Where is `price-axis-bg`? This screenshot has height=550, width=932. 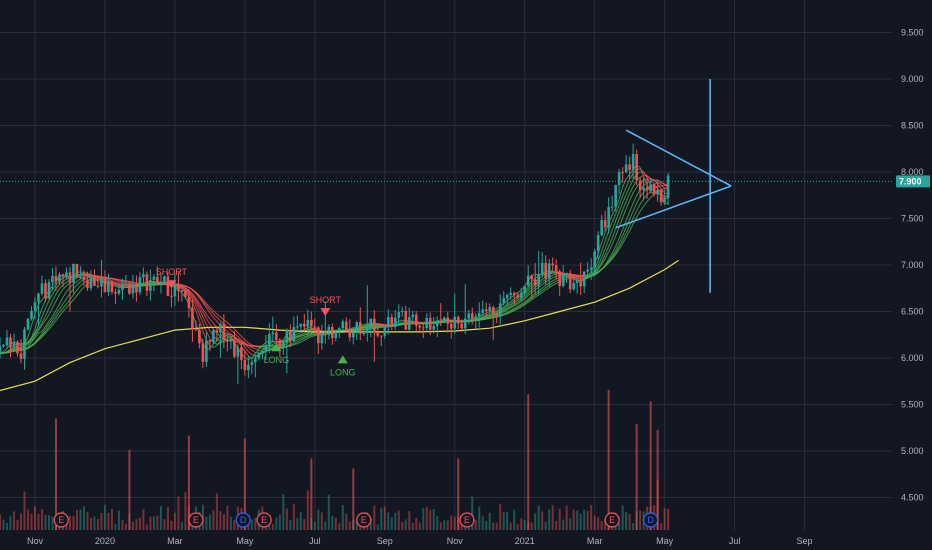 price-axis-bg is located at coordinates (912, 275).